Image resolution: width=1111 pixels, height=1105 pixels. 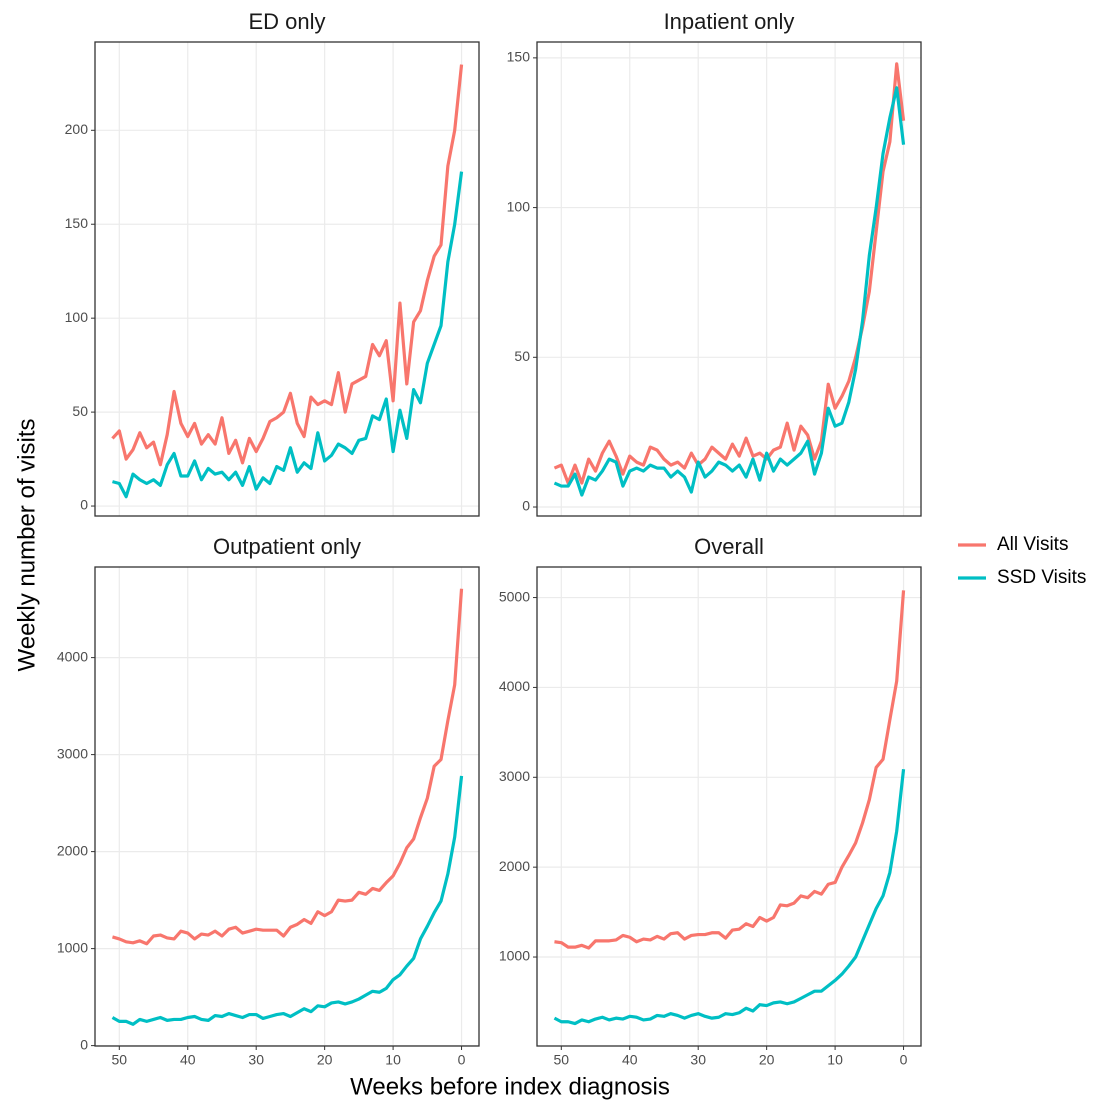 What do you see at coordinates (1032, 544) in the screenshot?
I see `legend-label: All Visits` at bounding box center [1032, 544].